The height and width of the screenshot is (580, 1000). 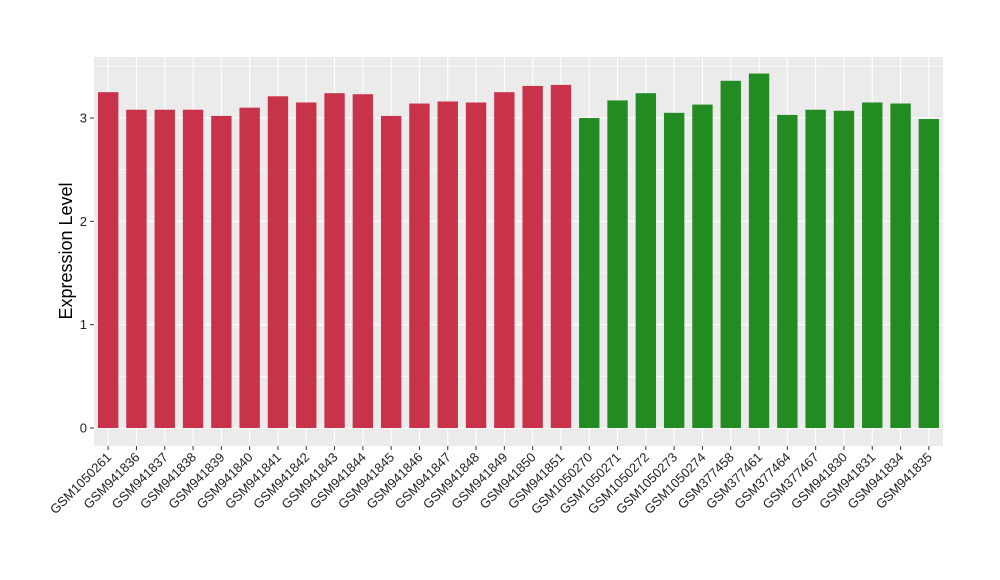 What do you see at coordinates (532, 256) in the screenshot?
I see `bar-GSM941850` at bounding box center [532, 256].